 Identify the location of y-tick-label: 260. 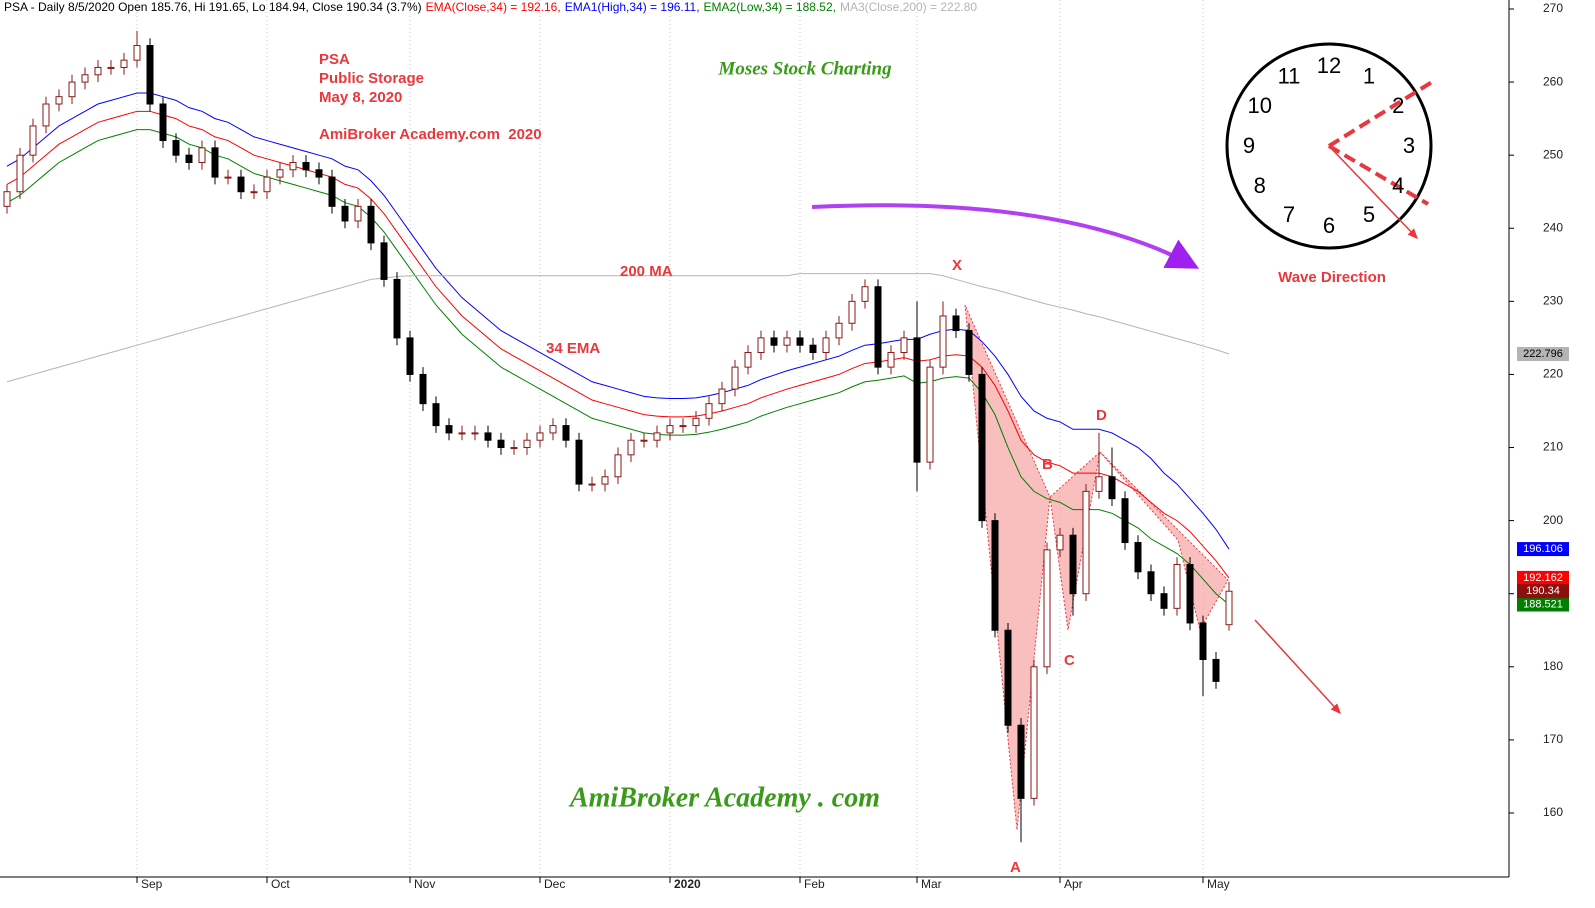
(1553, 81).